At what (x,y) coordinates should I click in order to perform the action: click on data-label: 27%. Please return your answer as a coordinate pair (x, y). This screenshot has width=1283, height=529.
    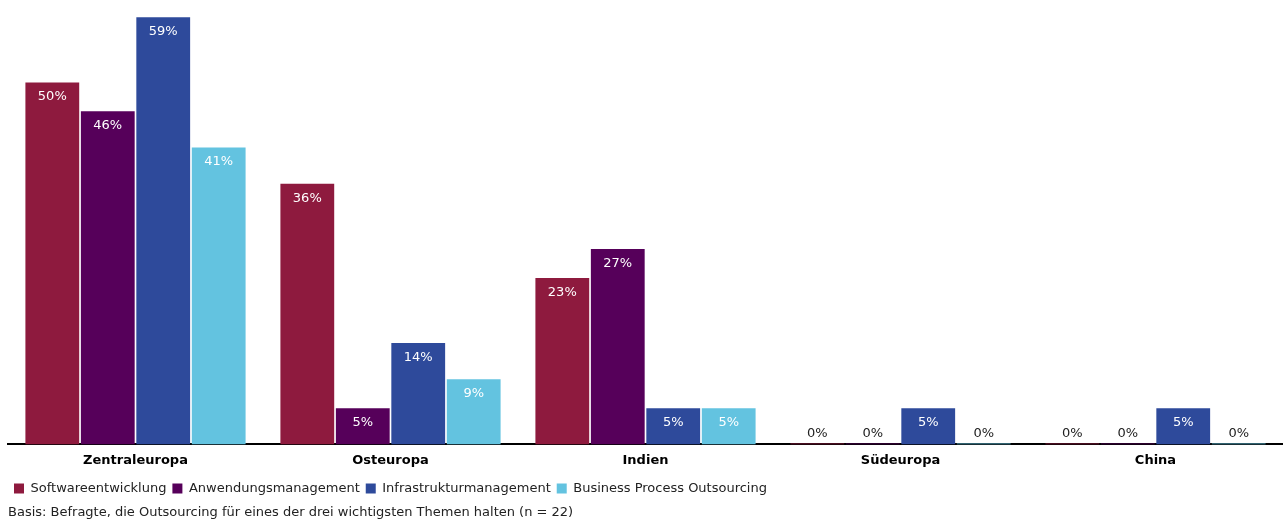
    Looking at the image, I should click on (618, 262).